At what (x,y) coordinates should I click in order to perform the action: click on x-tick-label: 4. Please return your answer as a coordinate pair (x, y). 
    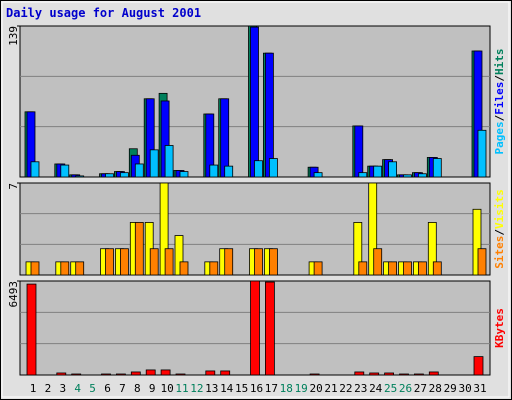
    Looking at the image, I should click on (77, 388).